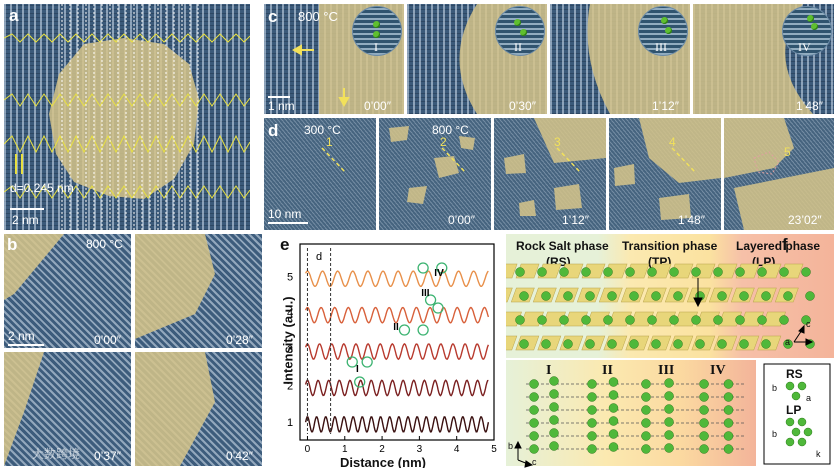  I want to click on panel-c-arrows, so click(320, 76).